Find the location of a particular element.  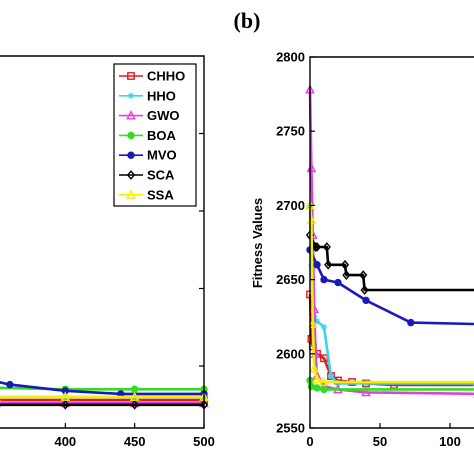

legend-label-mvo: MVO is located at coordinates (162, 155).